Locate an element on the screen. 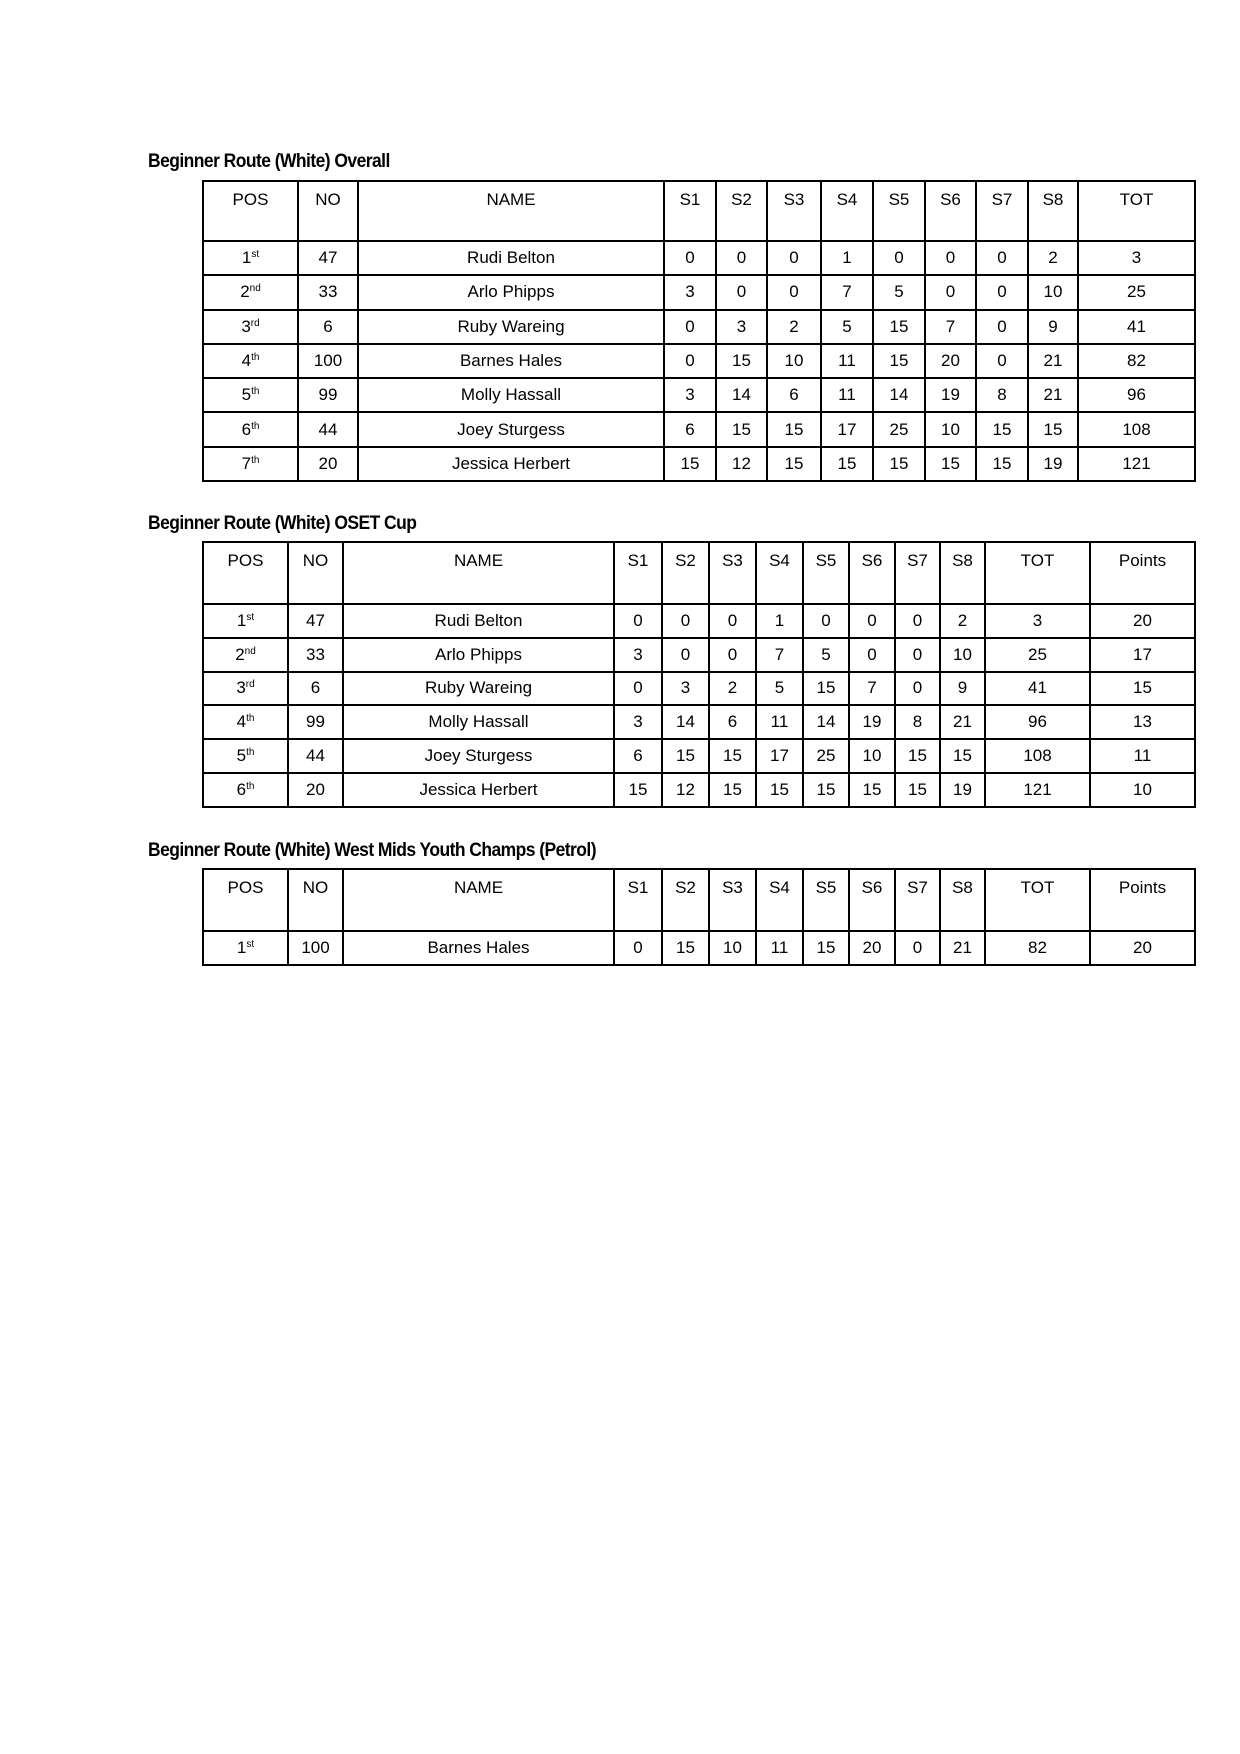 The image size is (1240, 1754). pos-cell: 3rd is located at coordinates (250, 326).